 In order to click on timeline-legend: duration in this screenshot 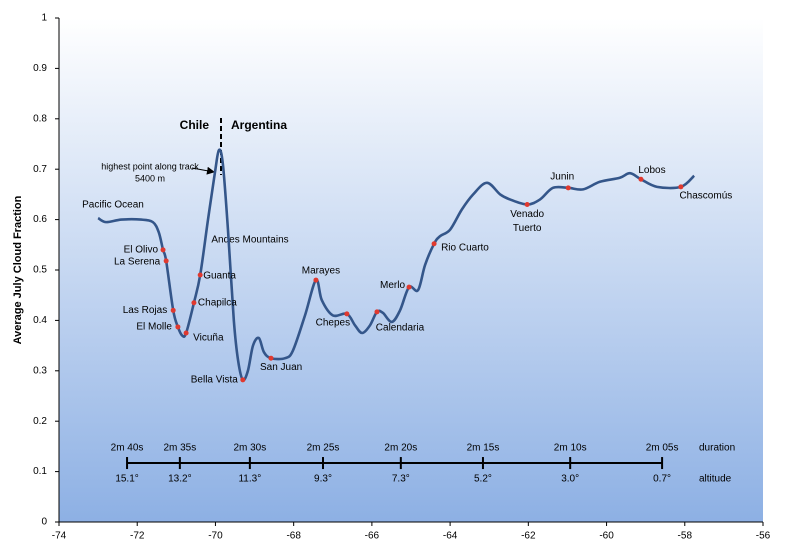, I will do `click(717, 448)`.